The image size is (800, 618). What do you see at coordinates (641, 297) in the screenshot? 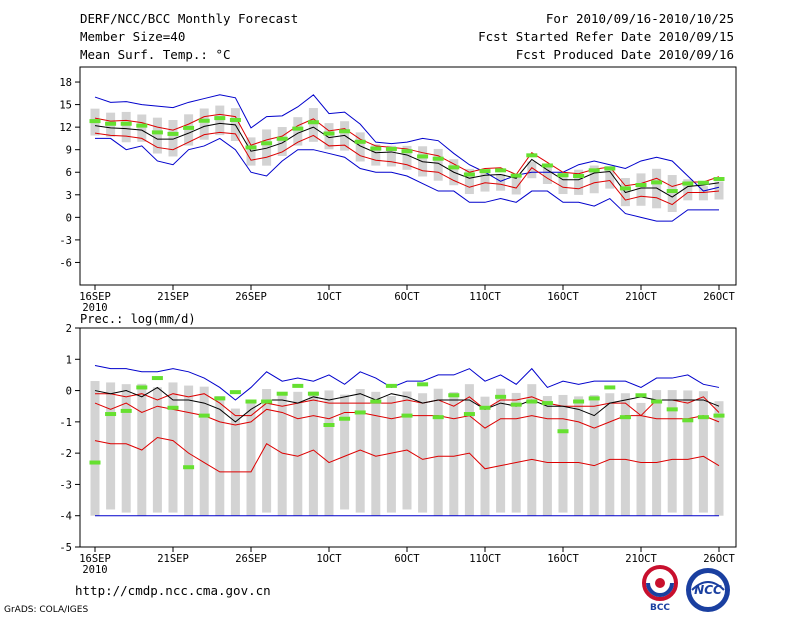
I see `temp-xtick-label: 21OCT` at bounding box center [641, 297].